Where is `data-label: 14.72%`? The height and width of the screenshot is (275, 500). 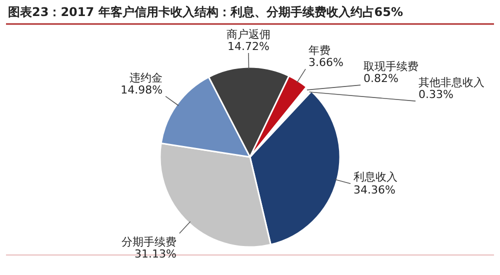 data-label: 14.72% is located at coordinates (249, 47).